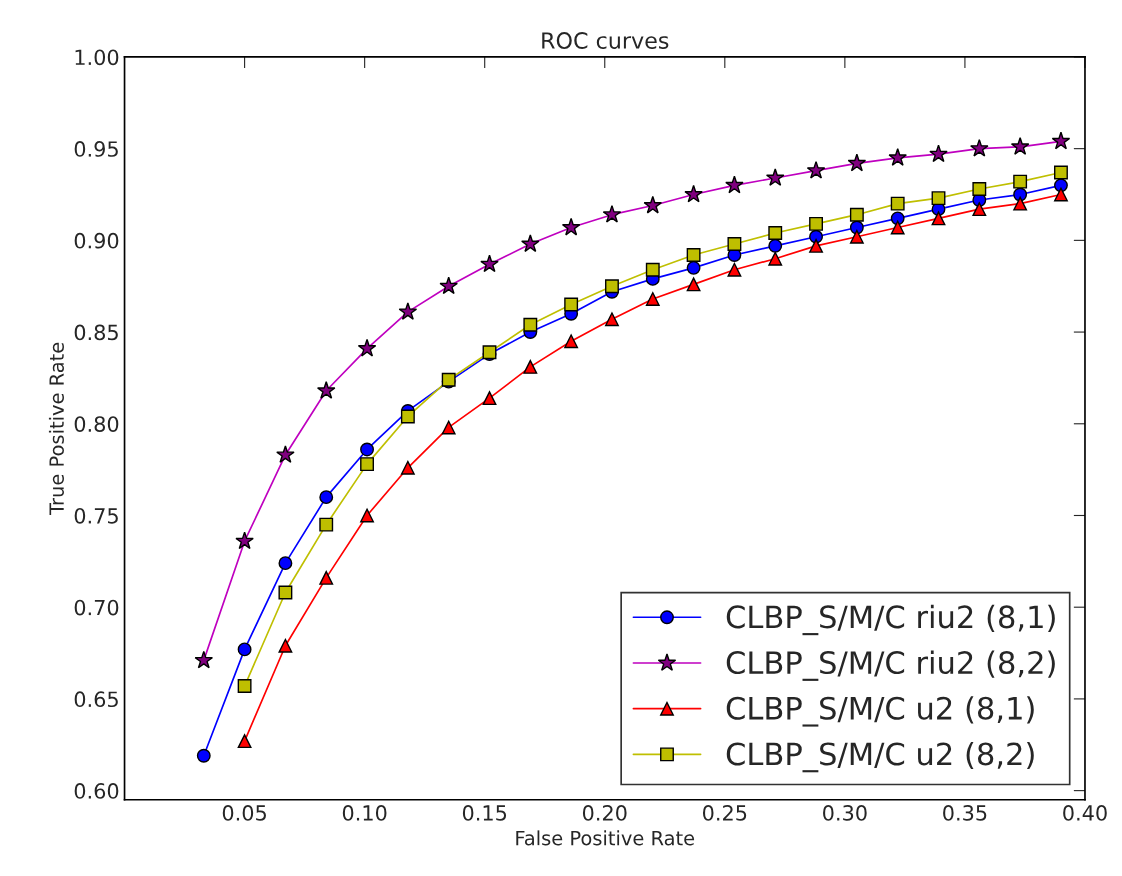 The width and height of the screenshot is (1122, 876). What do you see at coordinates (96, 424) in the screenshot?
I see `y-tick-label: 0.80` at bounding box center [96, 424].